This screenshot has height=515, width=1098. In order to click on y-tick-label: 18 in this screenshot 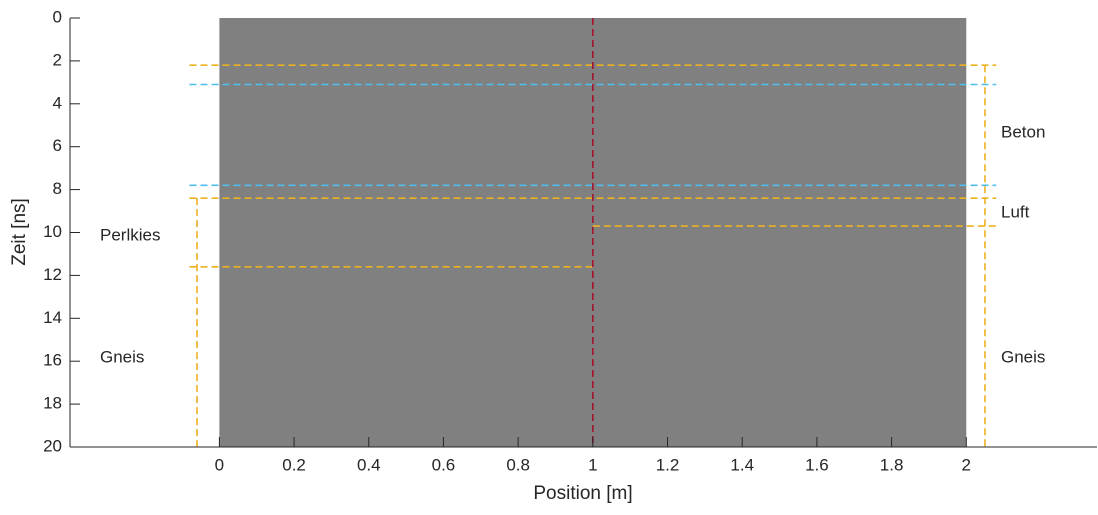, I will do `click(52, 403)`.